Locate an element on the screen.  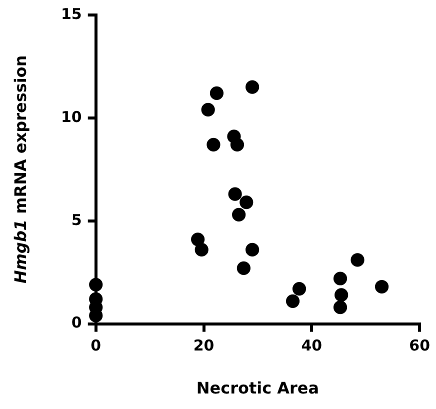
x-tick-label: 40 is located at coordinates (311, 345).